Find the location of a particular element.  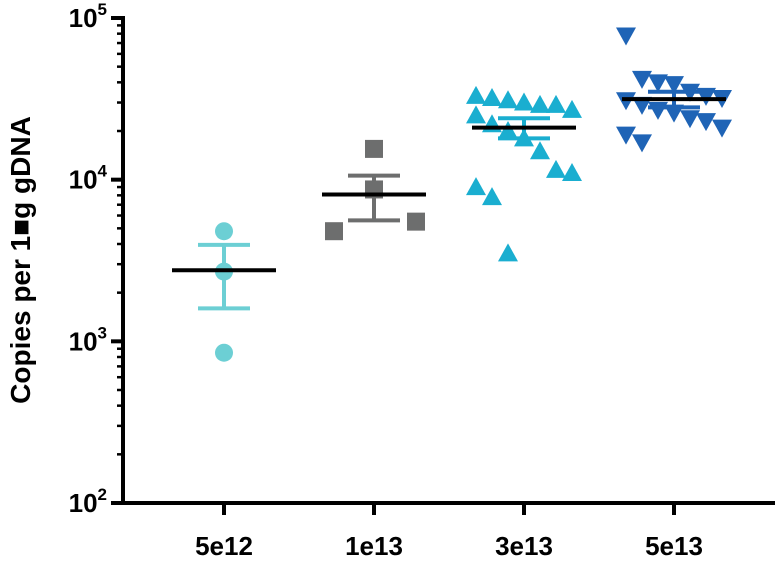

y-tick-label: 10⁵ is located at coordinates (88, 16).